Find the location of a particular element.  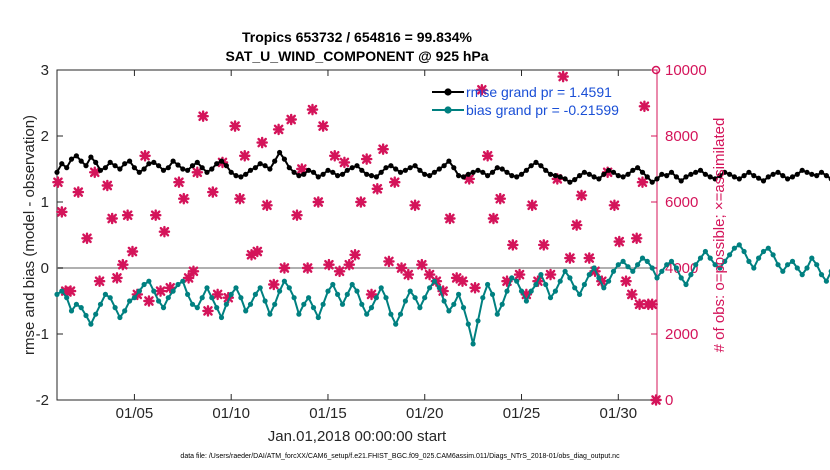

chart-title: Tropics 653732 / 654816 = 99.834% is located at coordinates (357, 37).